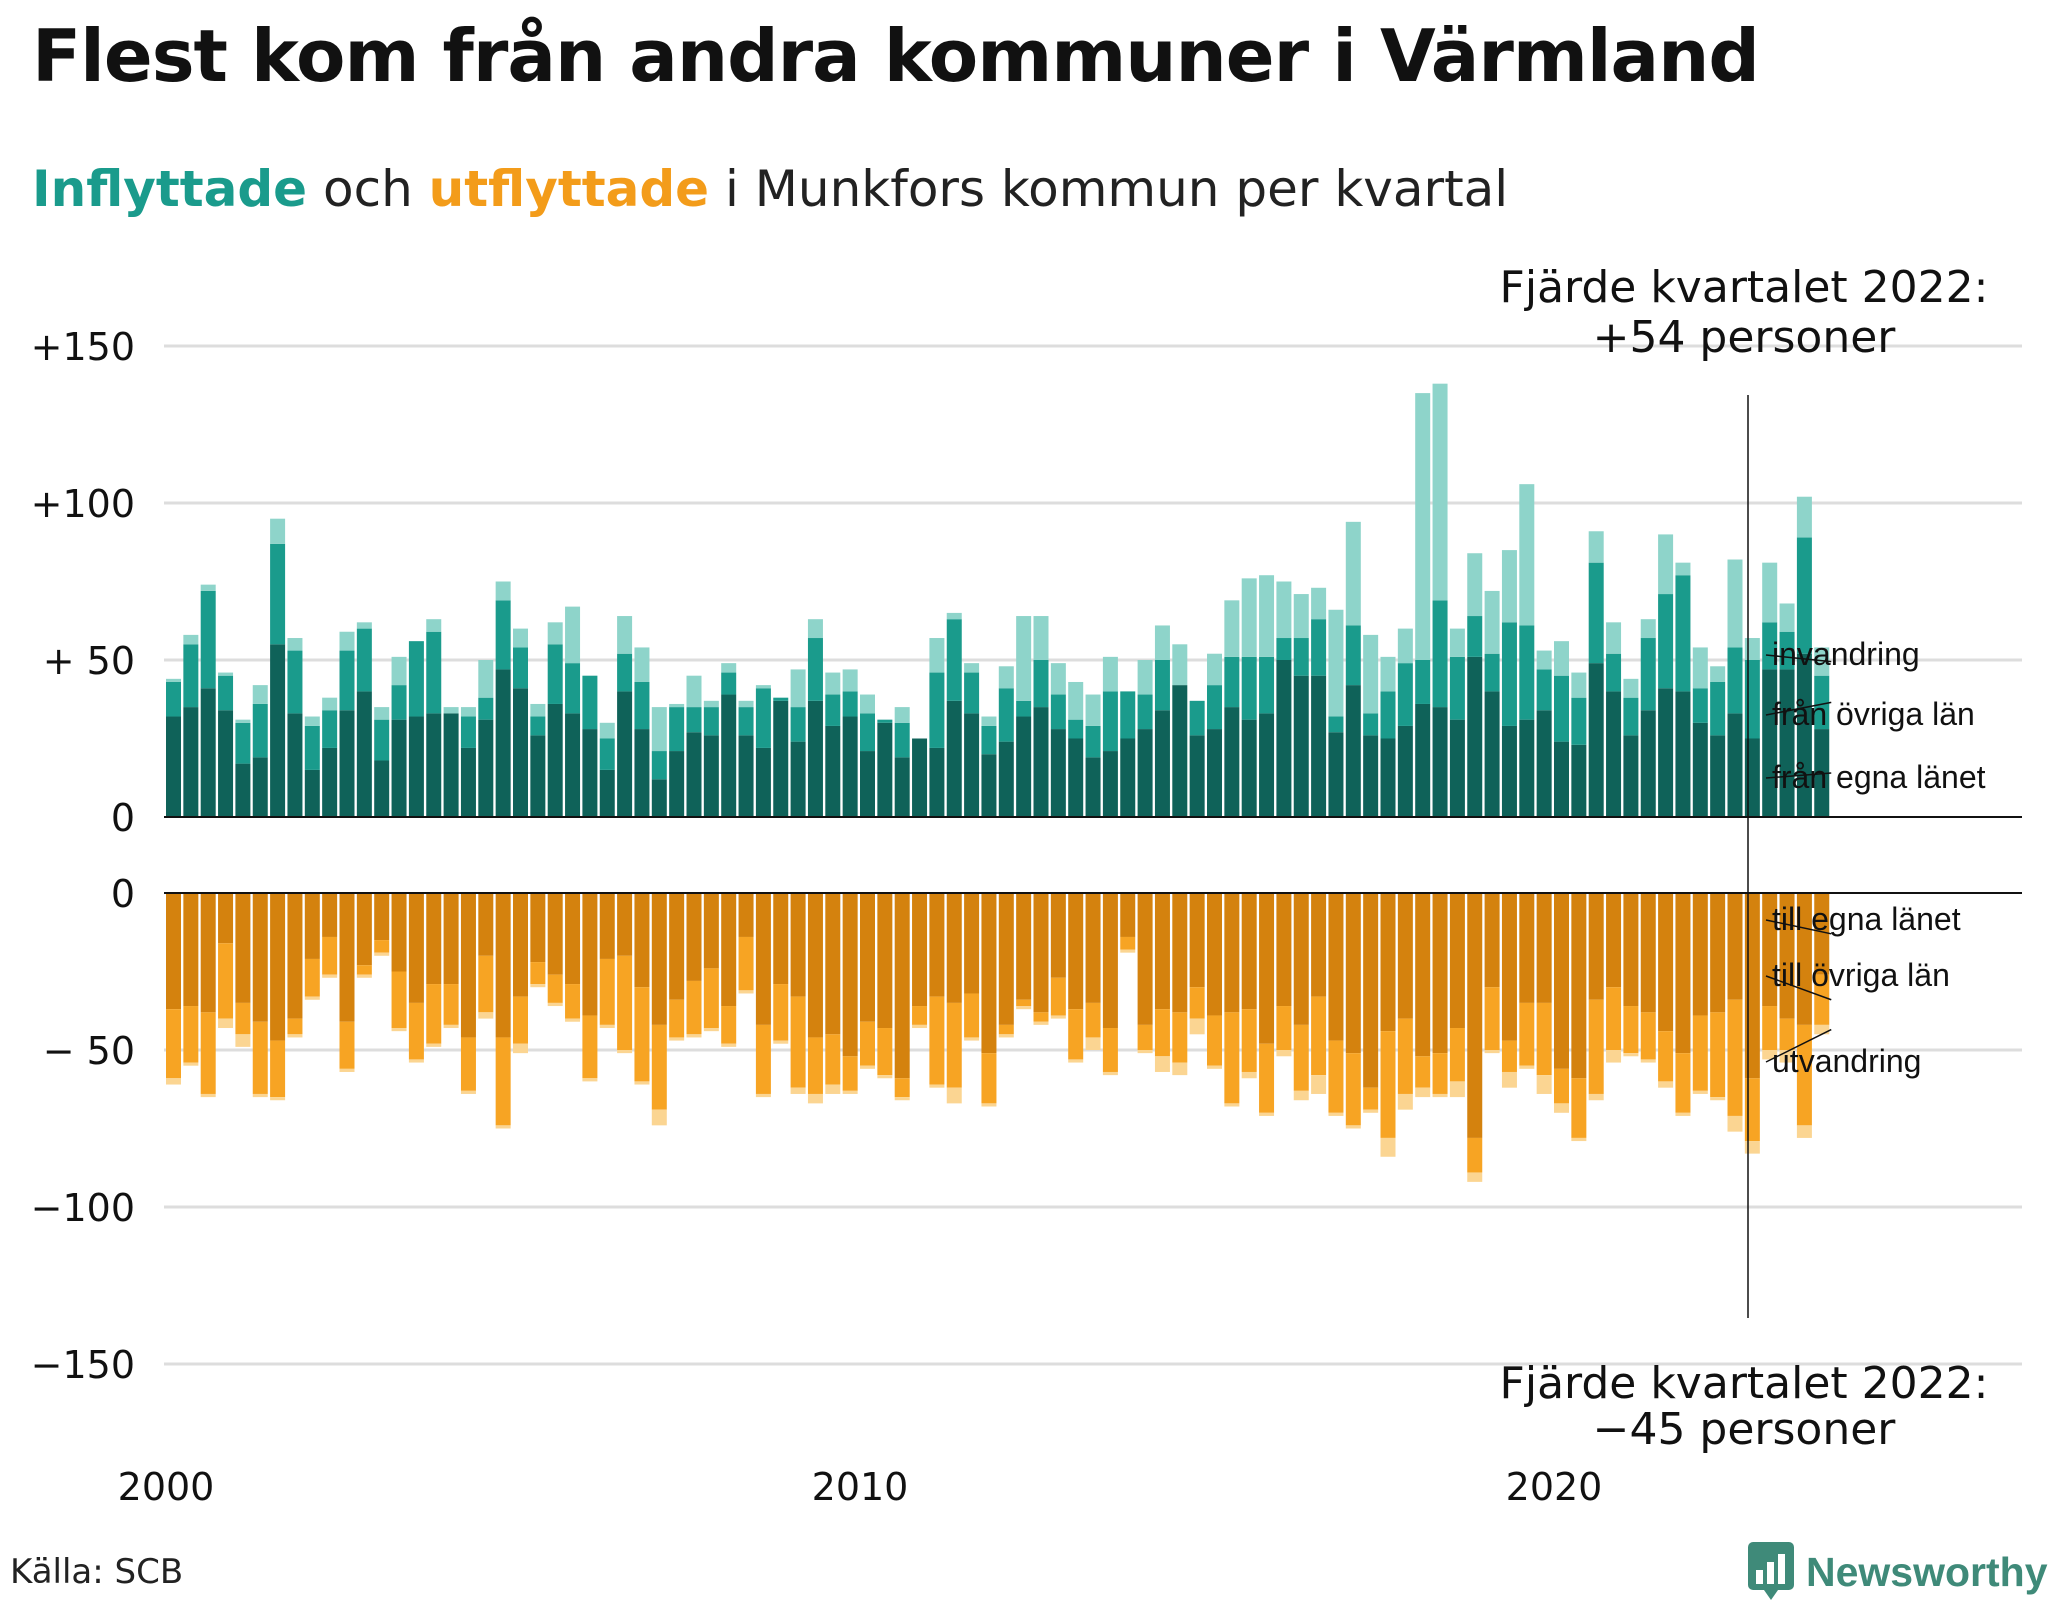 Image resolution: width=2048 pixels, height=1606 pixels. What do you see at coordinates (1898, 1572) in the screenshot?
I see `newsworthy-logo: Newsworthy` at bounding box center [1898, 1572].